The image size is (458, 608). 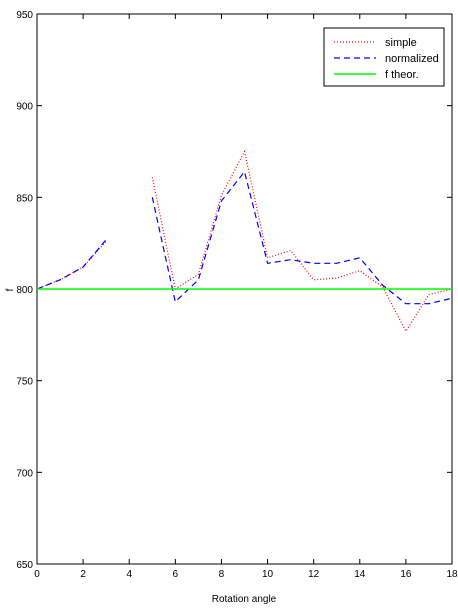 I want to click on y-tick-label: 700, so click(x=24, y=473).